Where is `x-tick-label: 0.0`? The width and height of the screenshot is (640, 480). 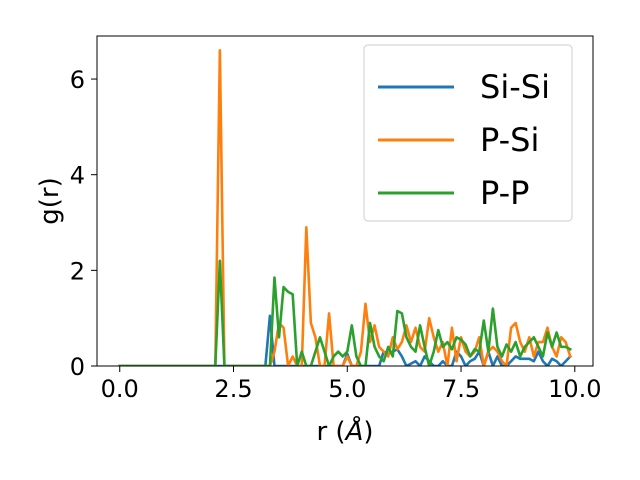 x-tick-label: 0.0 is located at coordinates (120, 389).